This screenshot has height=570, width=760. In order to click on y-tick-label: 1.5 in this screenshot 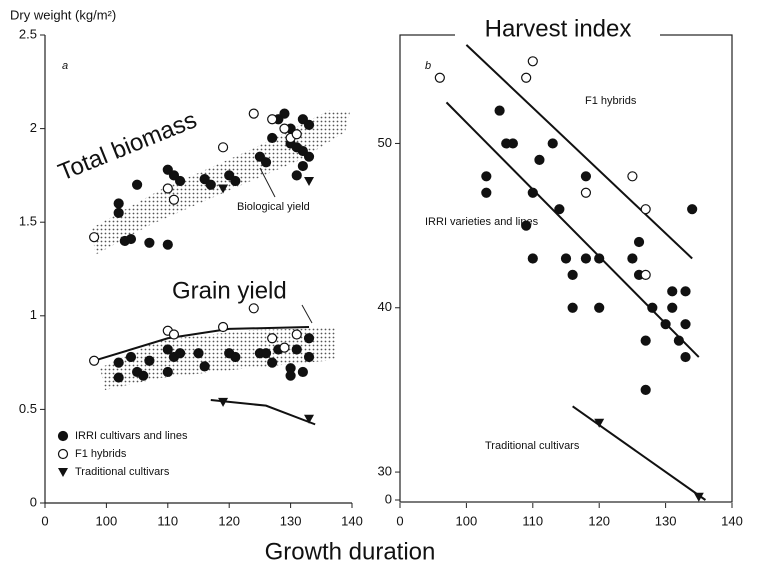, I will do `click(28, 221)`.